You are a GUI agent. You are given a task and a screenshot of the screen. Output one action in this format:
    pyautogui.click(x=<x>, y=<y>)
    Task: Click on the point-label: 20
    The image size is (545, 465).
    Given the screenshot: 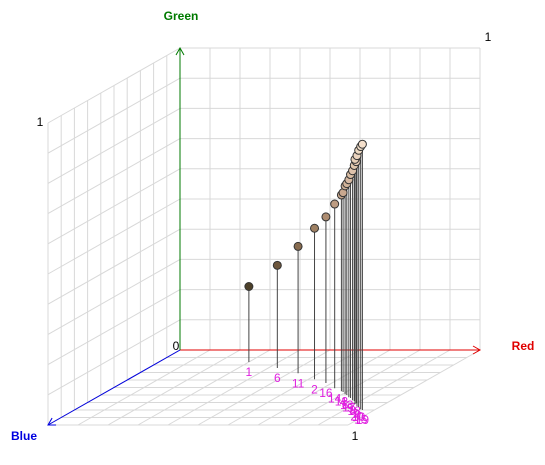 What is the action you would take?
    pyautogui.click(x=357, y=416)
    